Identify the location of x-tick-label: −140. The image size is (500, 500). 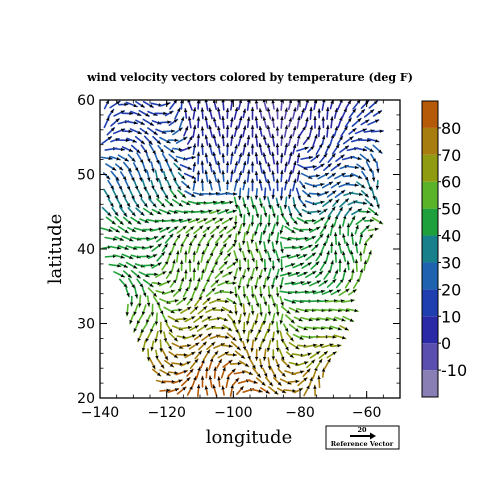
(100, 413).